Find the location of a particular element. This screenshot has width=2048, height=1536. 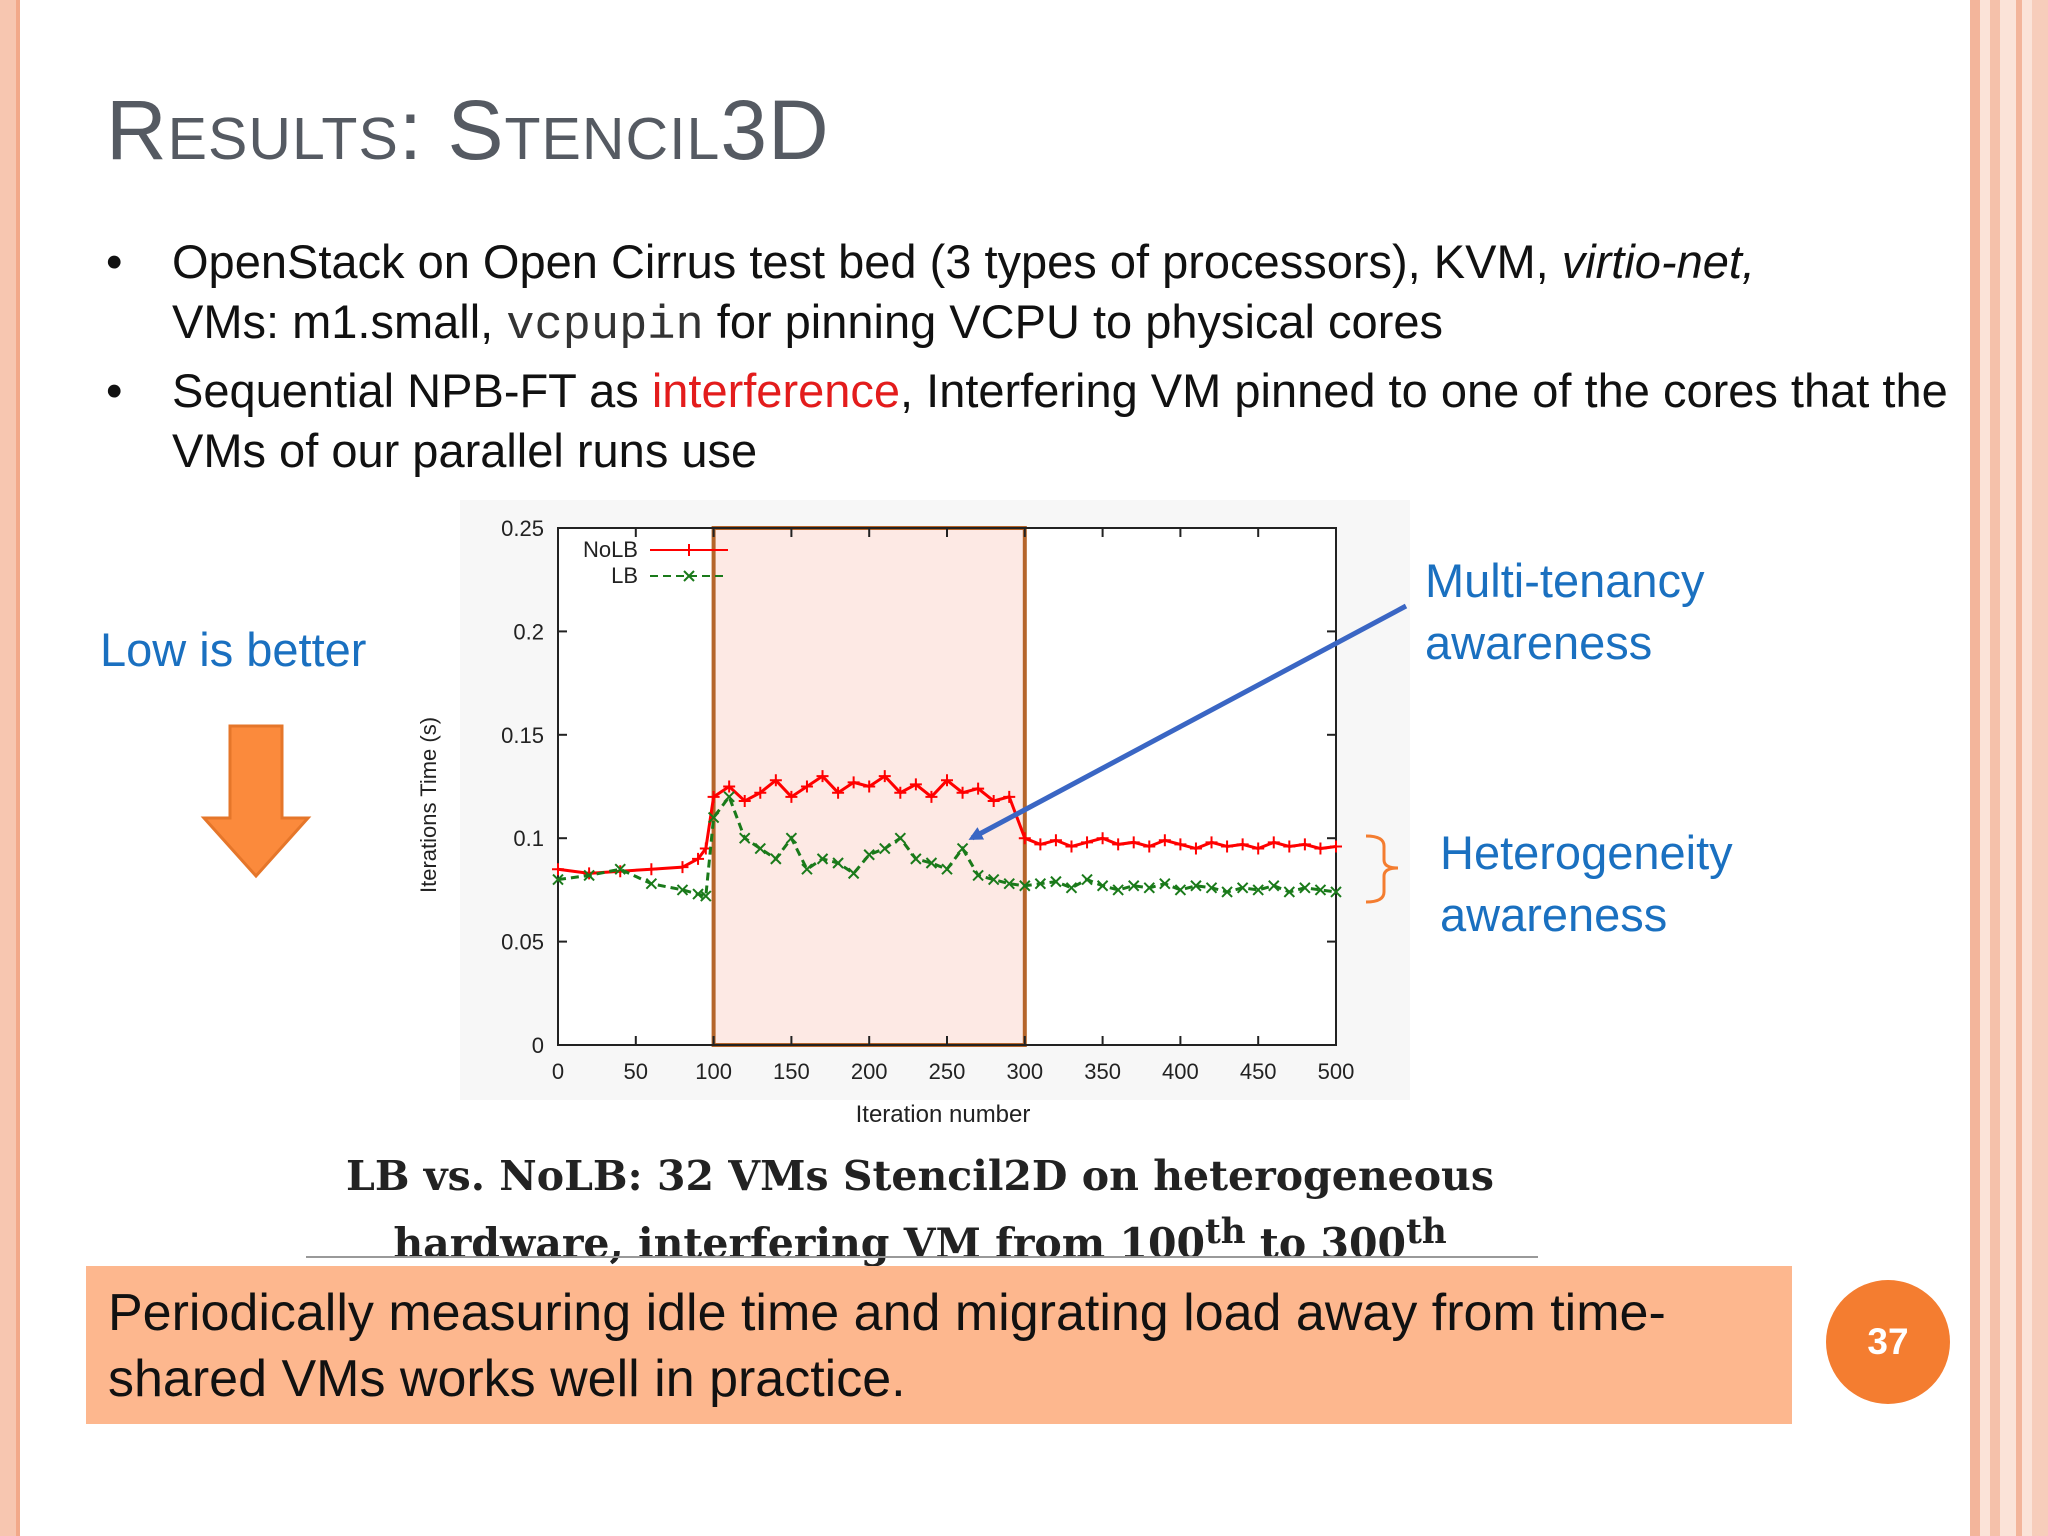

legend-marker is located at coordinates (689, 550).